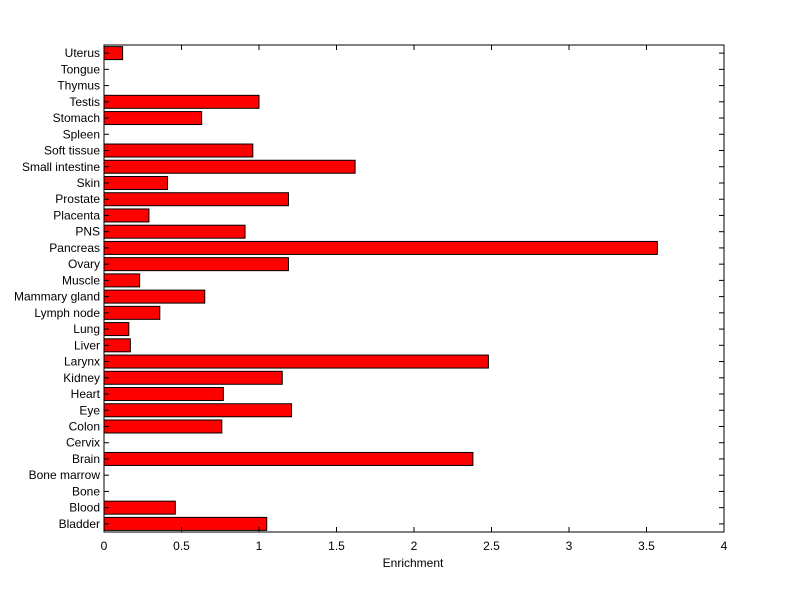 Image resolution: width=800 pixels, height=599 pixels. I want to click on y-tick-label: Brain, so click(86, 459).